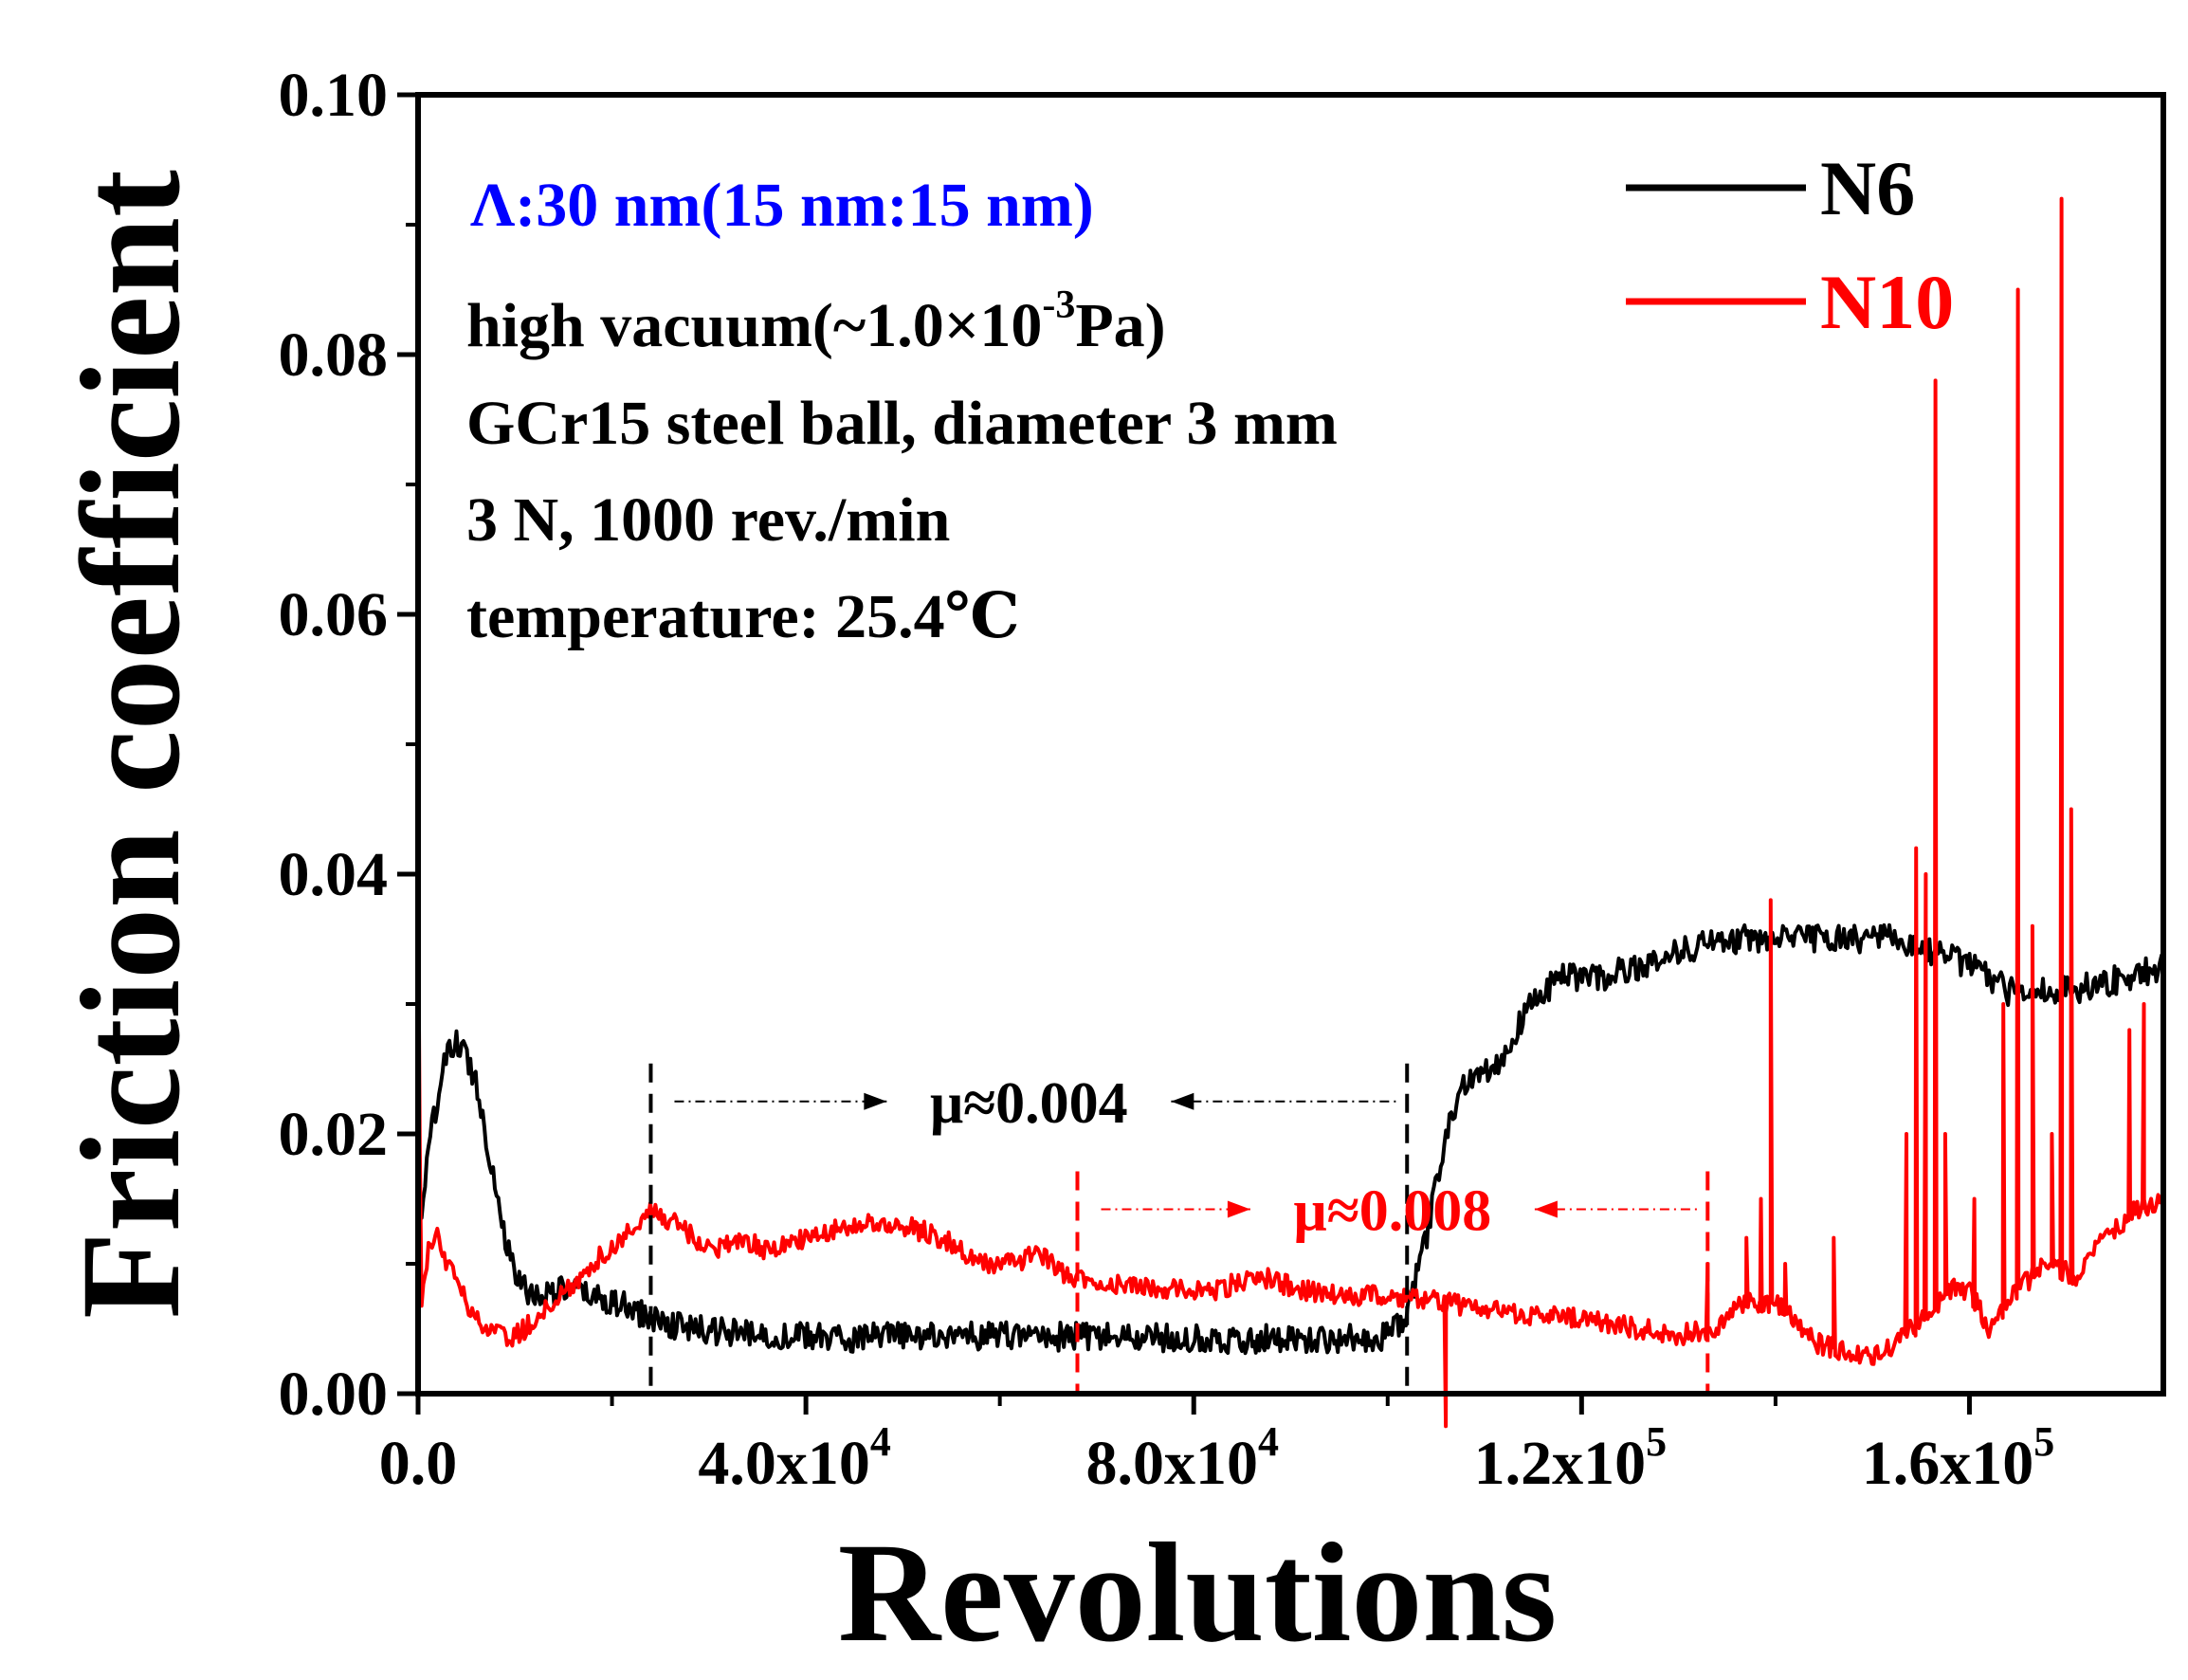  I want to click on annotation-1-label: μ≈0.004, so click(1029, 1103).